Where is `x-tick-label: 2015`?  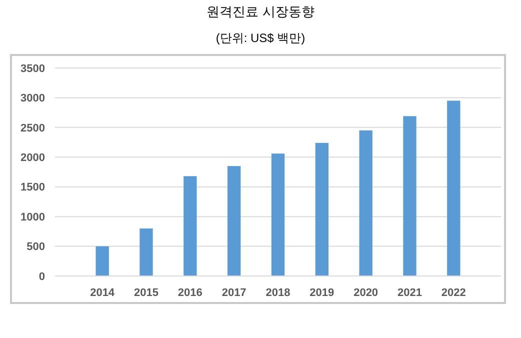
x-tick-label: 2015 is located at coordinates (146, 293).